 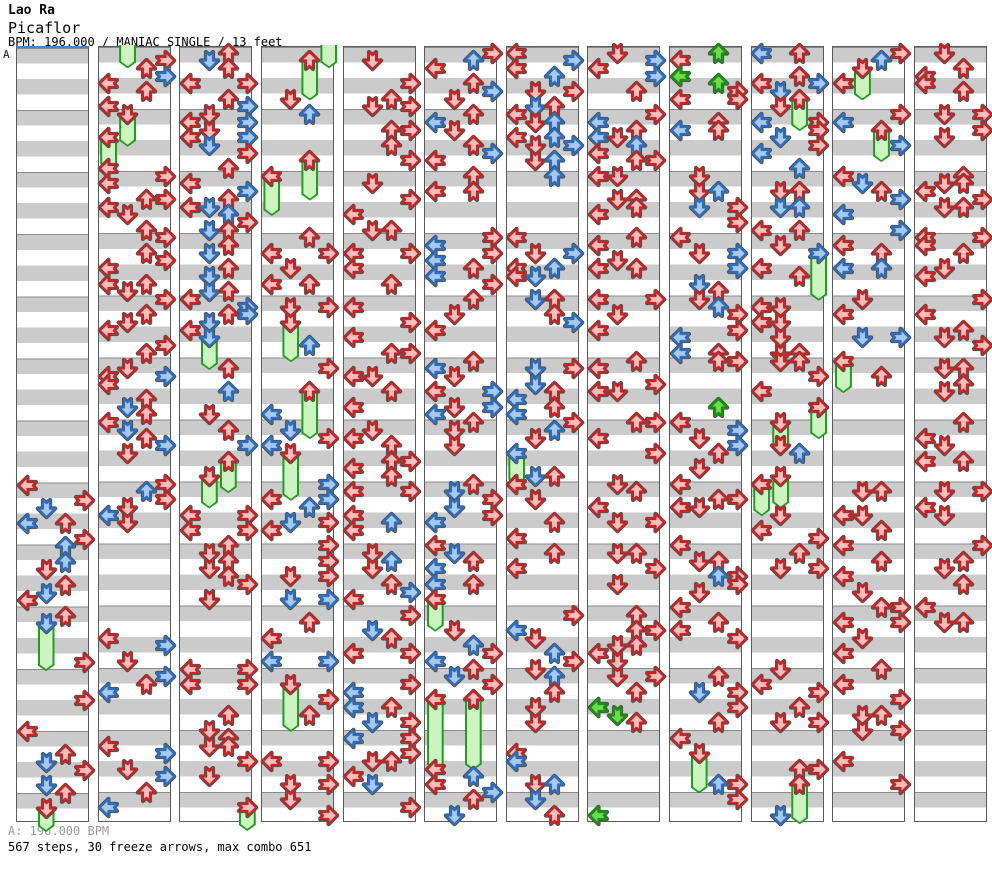 What do you see at coordinates (473, 699) in the screenshot?
I see `freeze-head-up-arrow` at bounding box center [473, 699].